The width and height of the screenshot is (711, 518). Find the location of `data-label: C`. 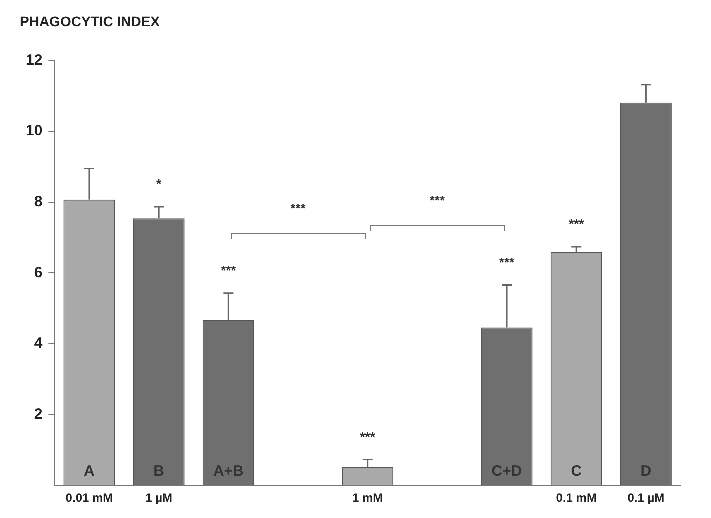

data-label: C is located at coordinates (576, 471).